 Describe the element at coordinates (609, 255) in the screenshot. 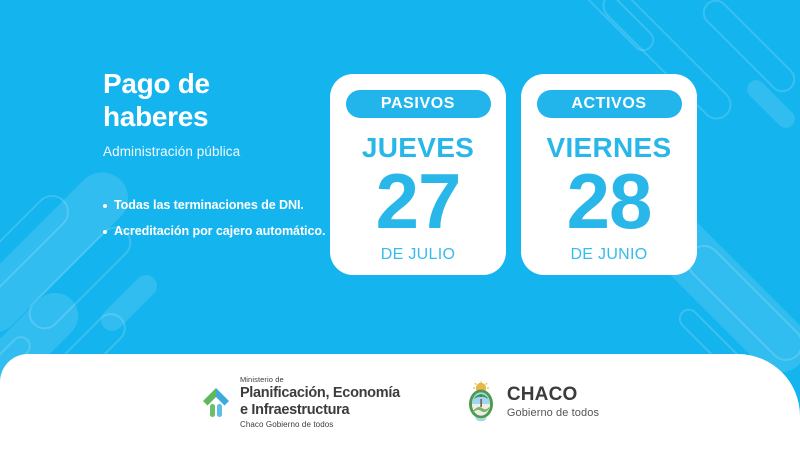

I see `month-label: DE JUNIO` at that location.